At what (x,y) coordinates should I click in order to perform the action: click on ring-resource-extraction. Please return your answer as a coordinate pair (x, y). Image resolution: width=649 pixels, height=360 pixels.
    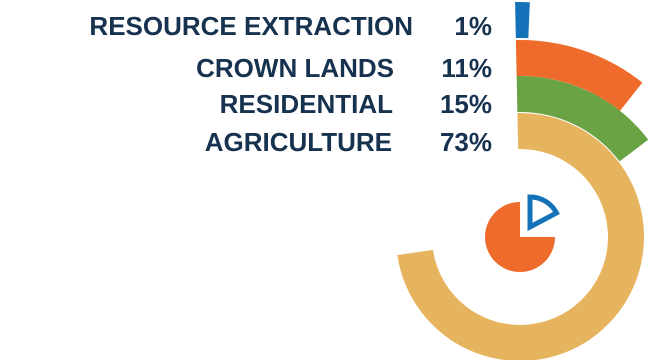
    Looking at the image, I should click on (522, 20).